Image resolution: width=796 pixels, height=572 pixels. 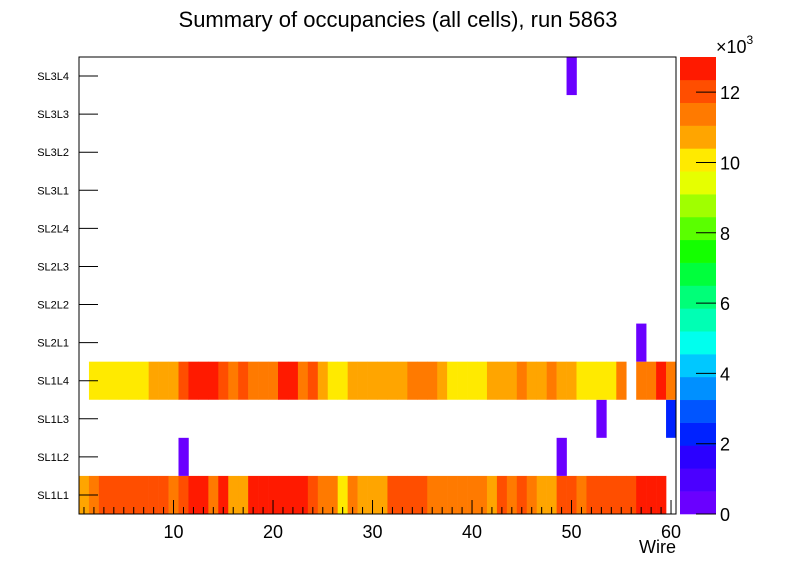 What do you see at coordinates (273, 532) in the screenshot?
I see `x-tick-label-20: 20` at bounding box center [273, 532].